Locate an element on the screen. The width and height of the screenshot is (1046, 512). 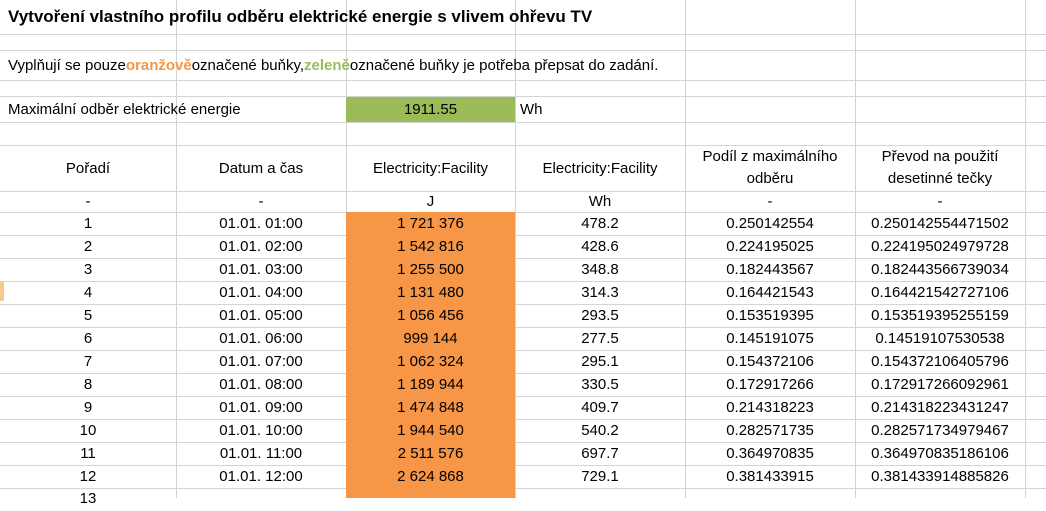
cell-prevod: 0.364970835186106 is located at coordinates (940, 453).